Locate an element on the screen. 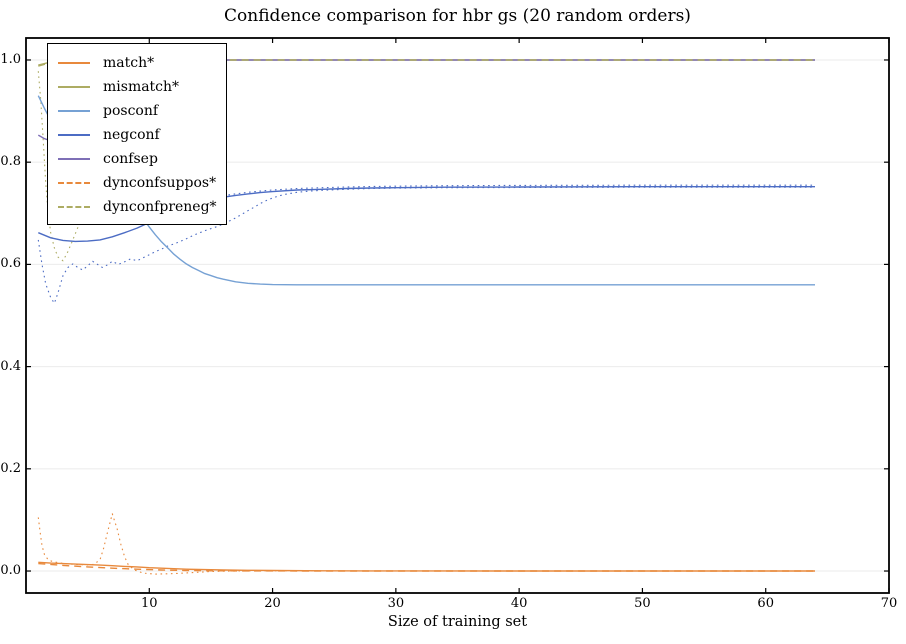 The width and height of the screenshot is (906, 644). legend-row: posconf is located at coordinates (142, 111).